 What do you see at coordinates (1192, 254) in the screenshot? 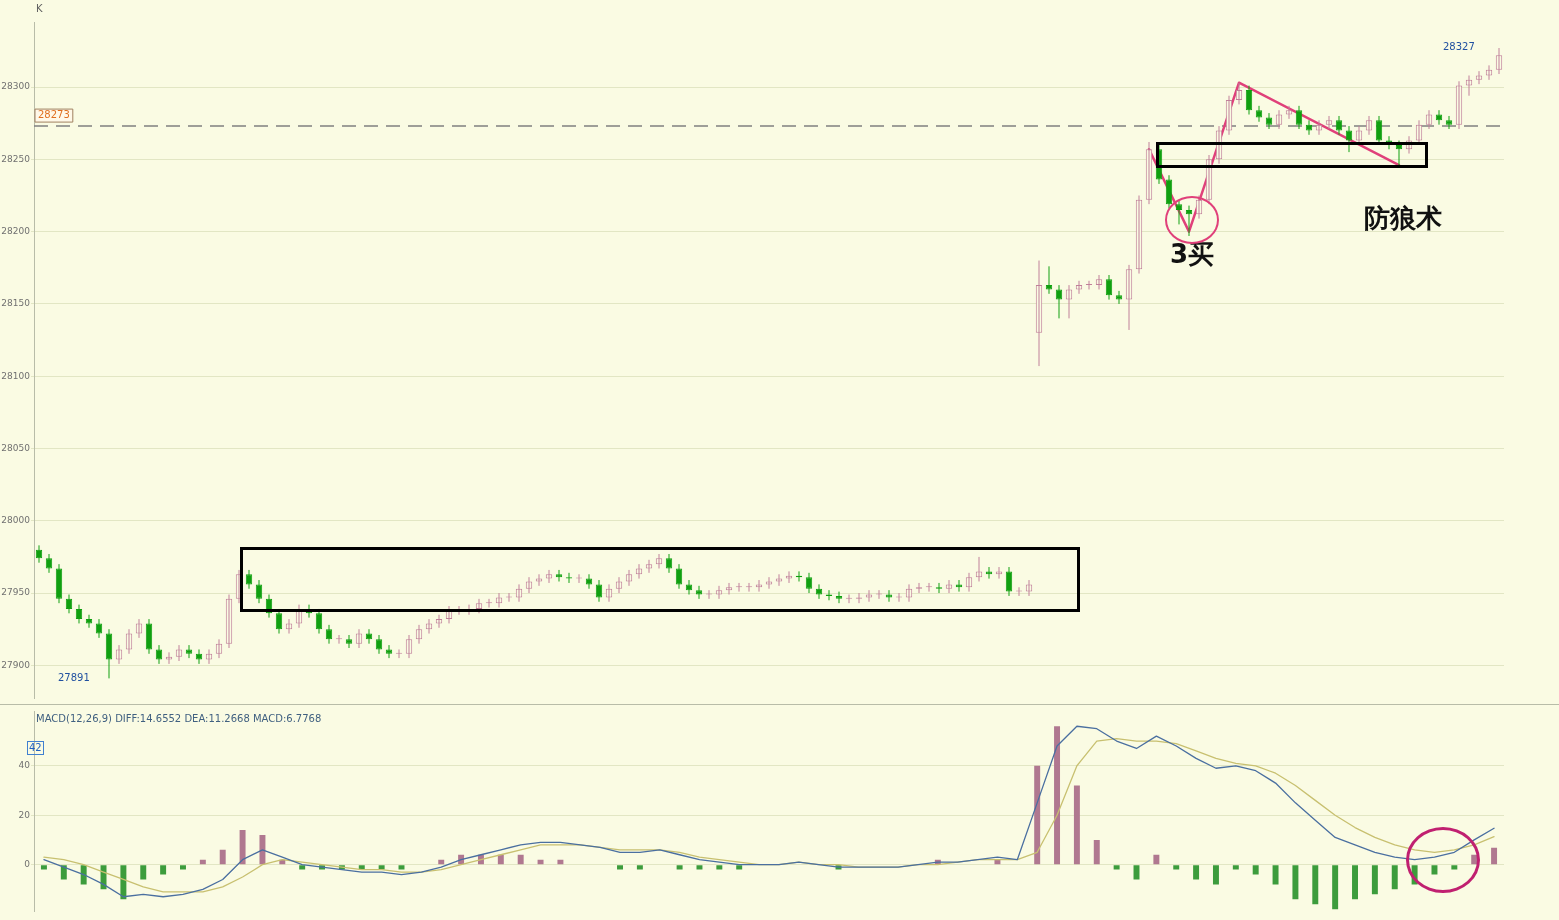
I see `annotation: 3买` at bounding box center [1192, 254].